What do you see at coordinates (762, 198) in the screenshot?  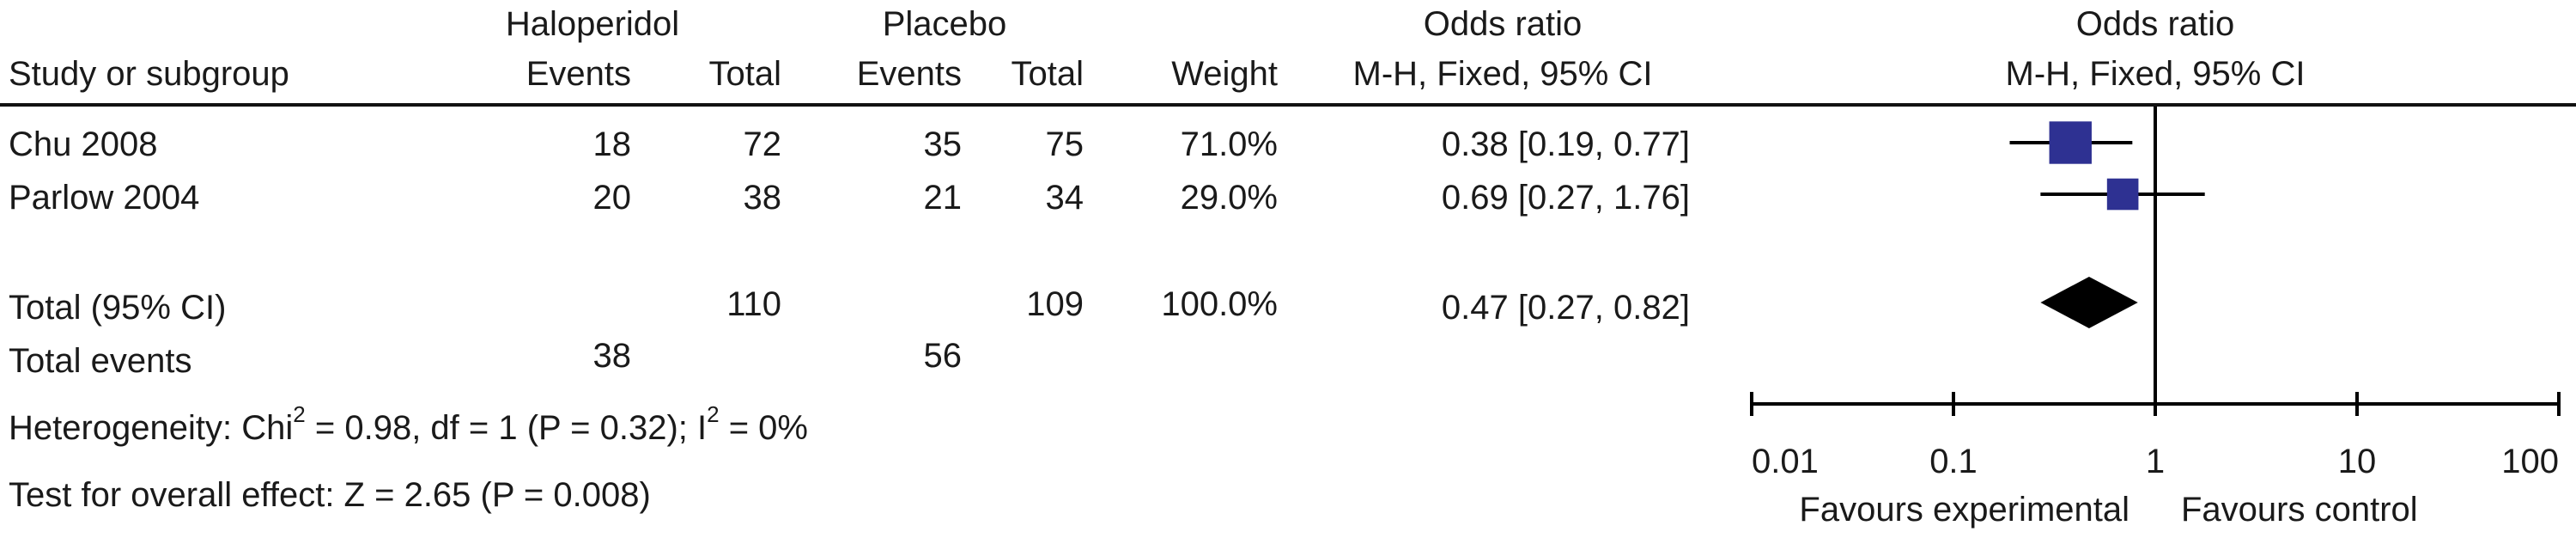 I see `total1-value: 38` at bounding box center [762, 198].